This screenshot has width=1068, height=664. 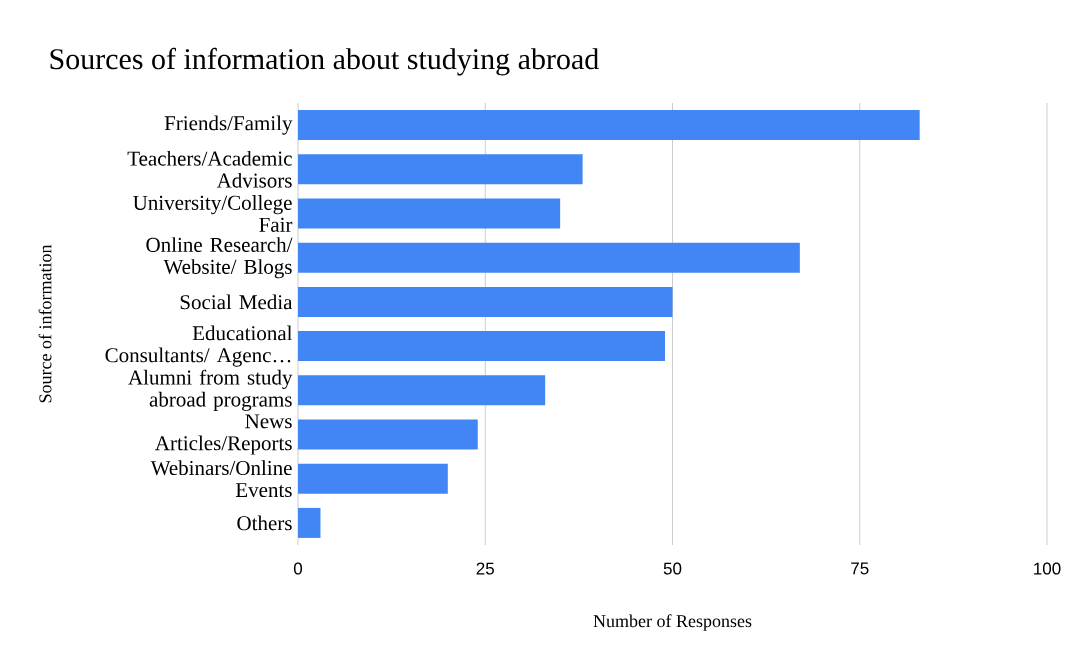 What do you see at coordinates (672, 568) in the screenshot?
I see `x-tick-label: 50` at bounding box center [672, 568].